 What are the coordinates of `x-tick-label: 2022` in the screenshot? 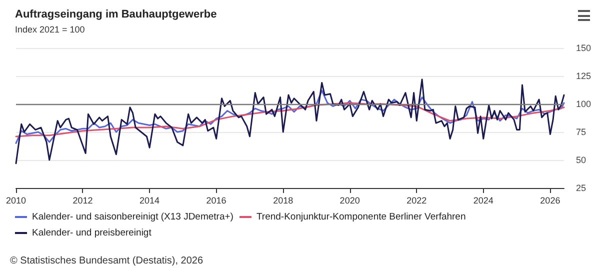 It's located at (416, 201).